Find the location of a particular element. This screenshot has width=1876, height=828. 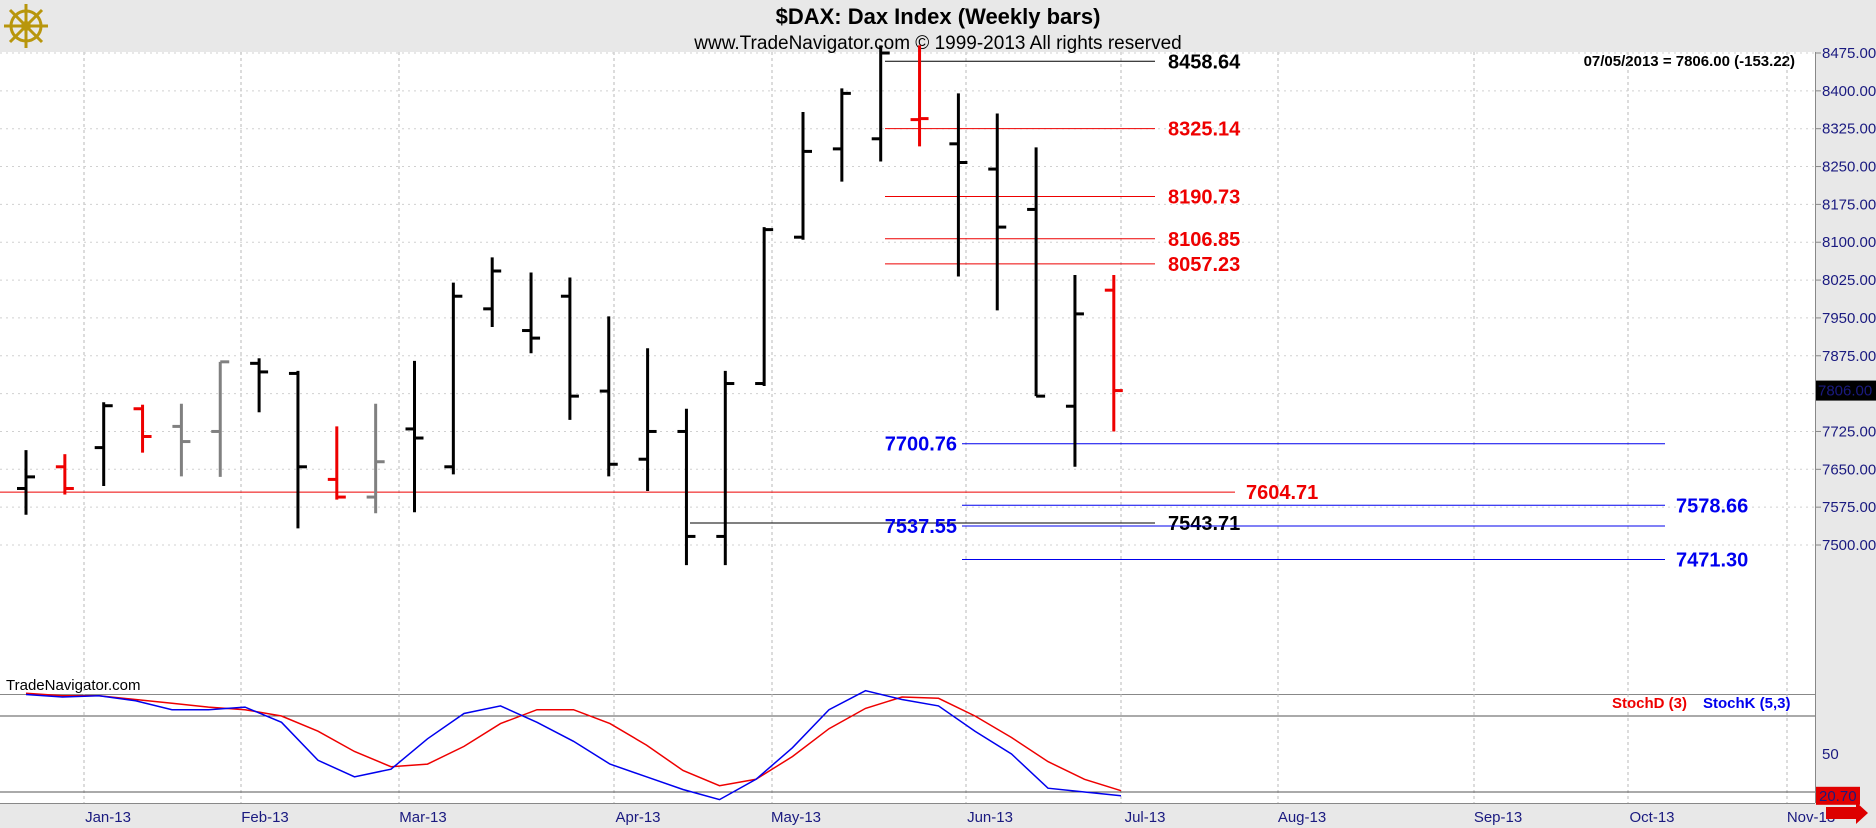

x-tick-label: May-13 is located at coordinates (796, 817).